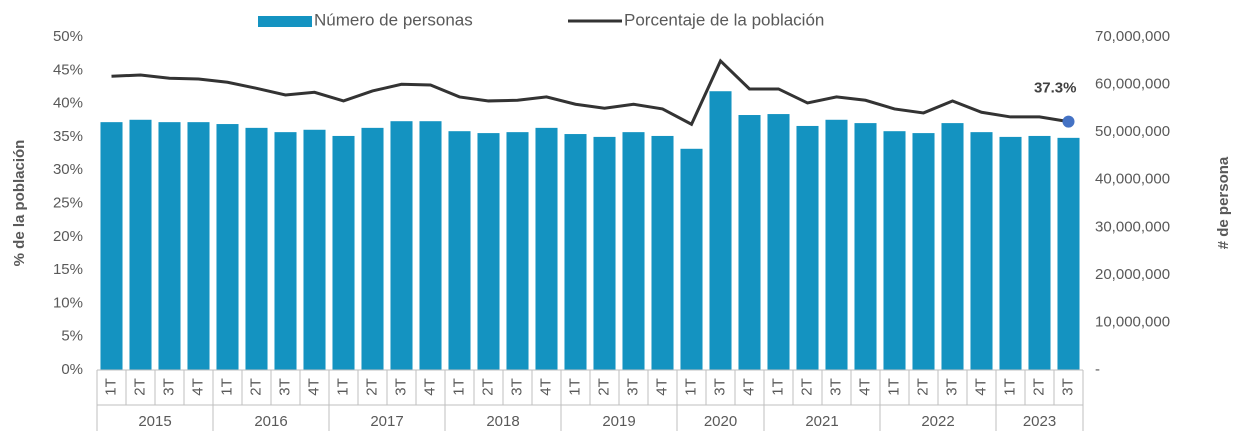 The width and height of the screenshot is (1241, 431). Describe the element at coordinates (1068, 121) in the screenshot. I see `point-marker` at that location.